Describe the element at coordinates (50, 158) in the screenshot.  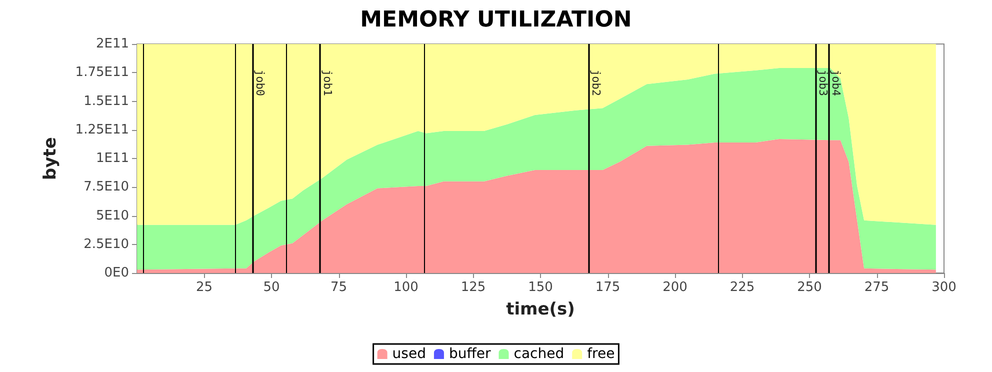
I see `y-axis-title: byte` at that location.